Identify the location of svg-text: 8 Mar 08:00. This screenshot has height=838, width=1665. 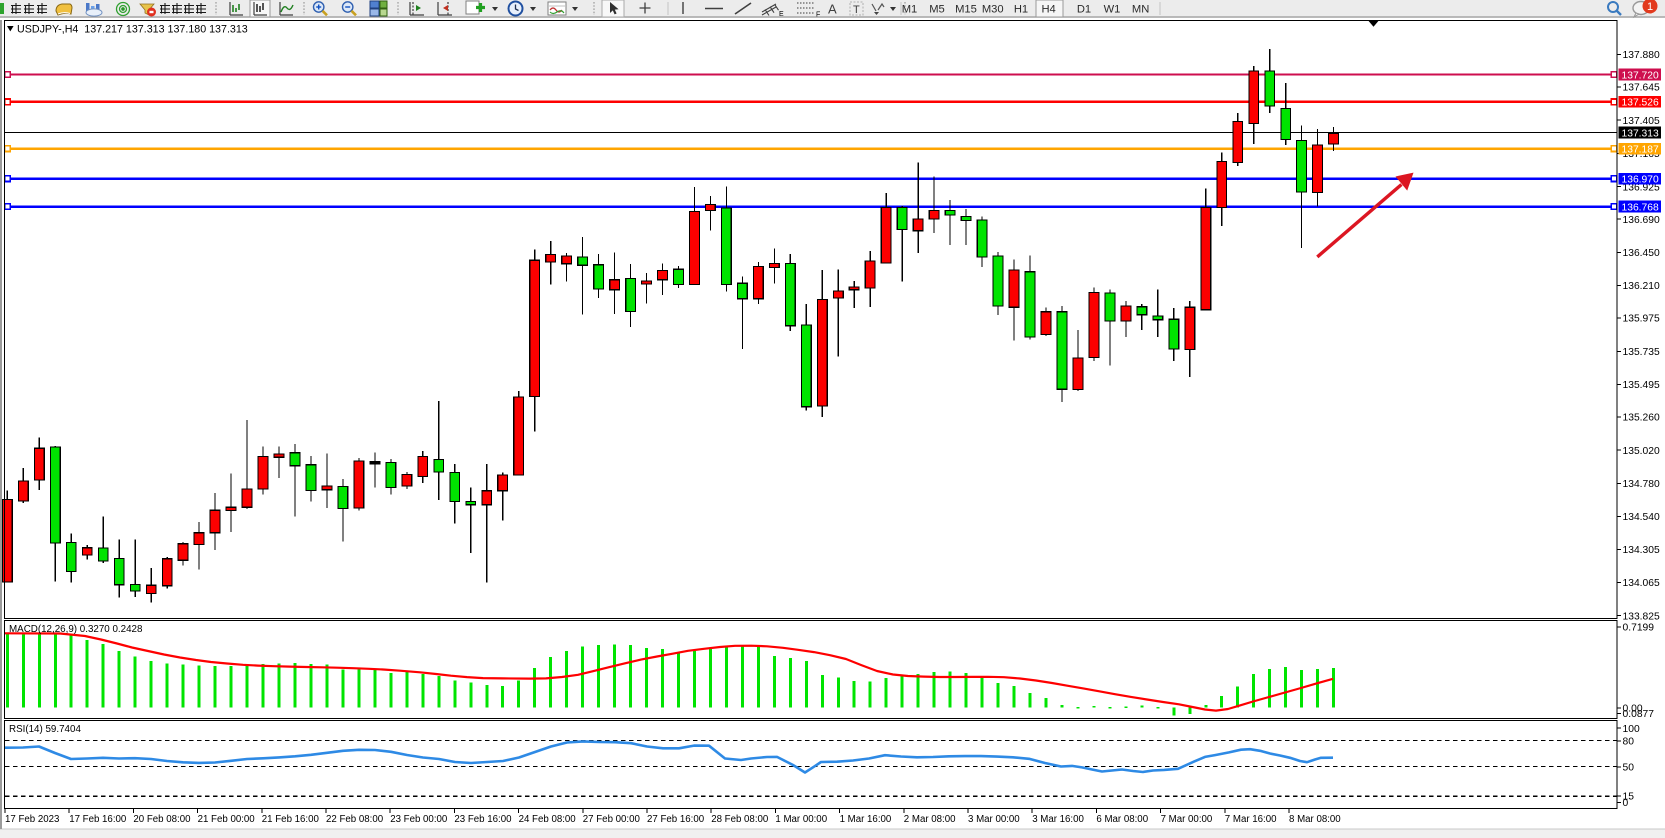
(1315, 819).